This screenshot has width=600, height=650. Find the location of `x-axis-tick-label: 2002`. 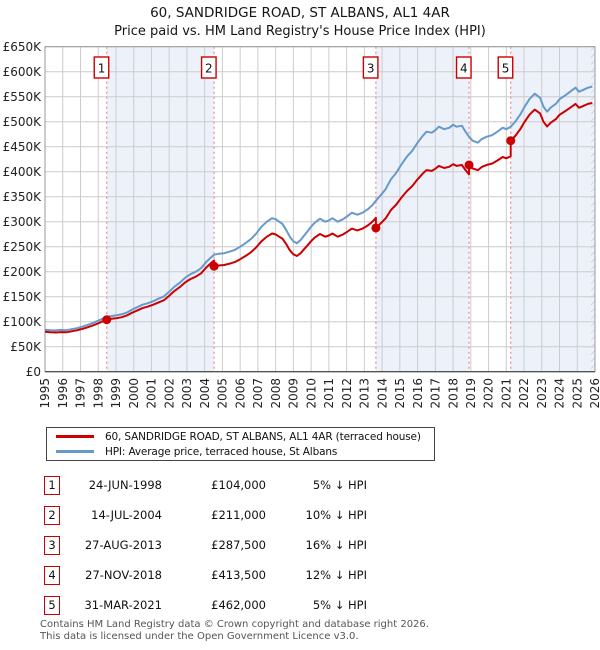

x-axis-tick-label: 2002 is located at coordinates (169, 393).